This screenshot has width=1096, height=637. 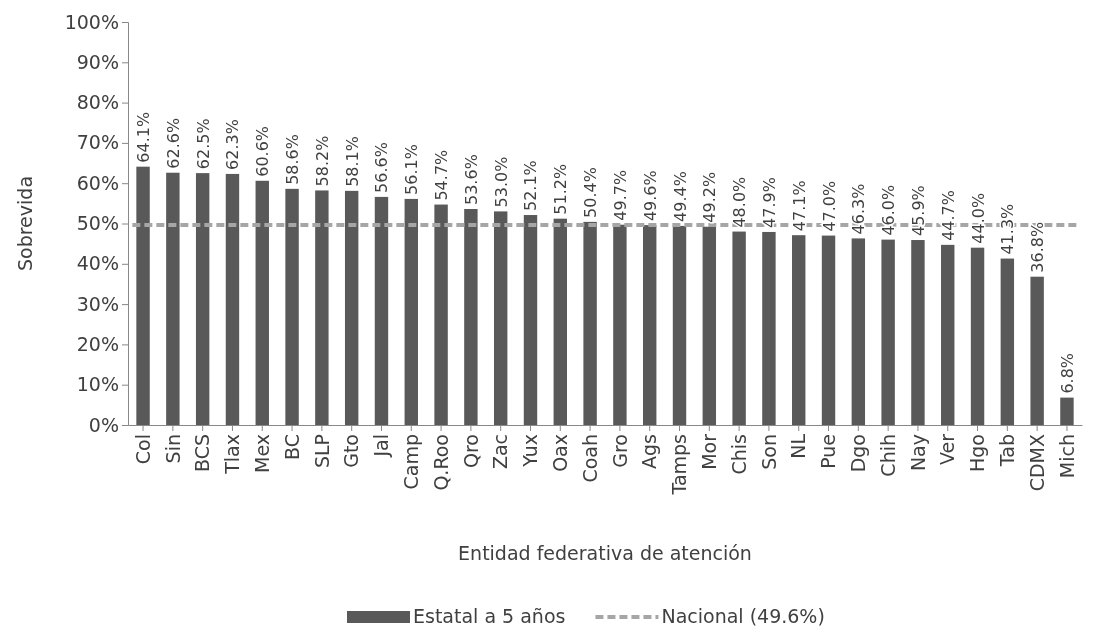 I want to click on x-tick-label: Hgo, so click(x=977, y=453).